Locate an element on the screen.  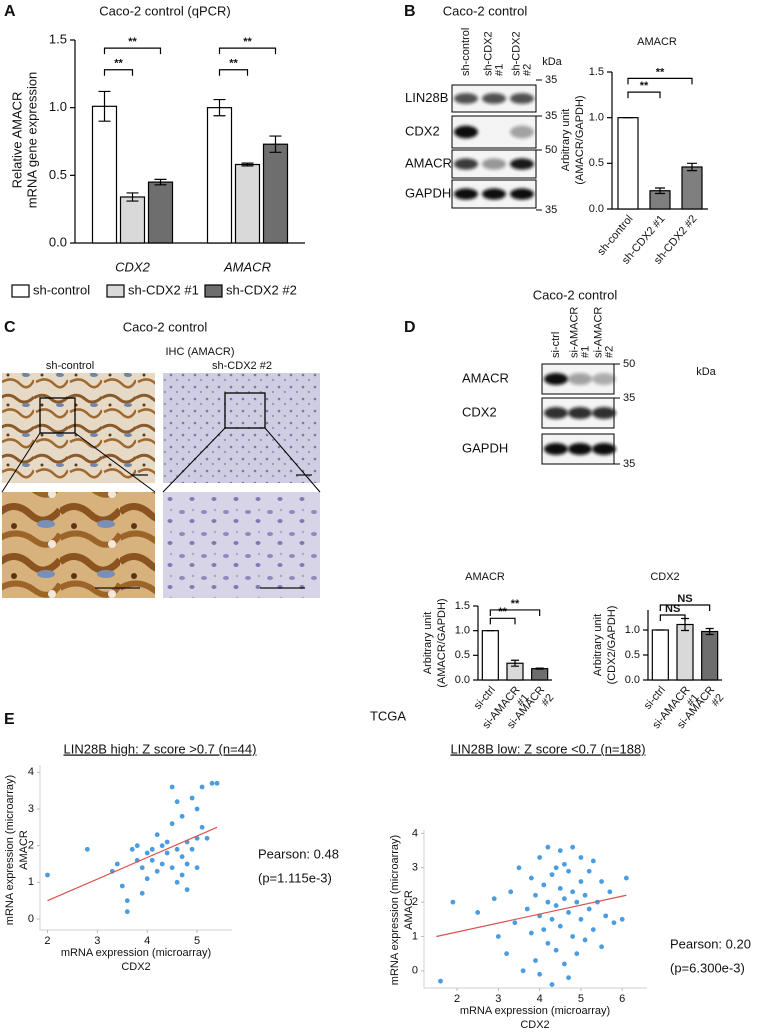
chart-title: CDX2 is located at coordinates (664, 577).